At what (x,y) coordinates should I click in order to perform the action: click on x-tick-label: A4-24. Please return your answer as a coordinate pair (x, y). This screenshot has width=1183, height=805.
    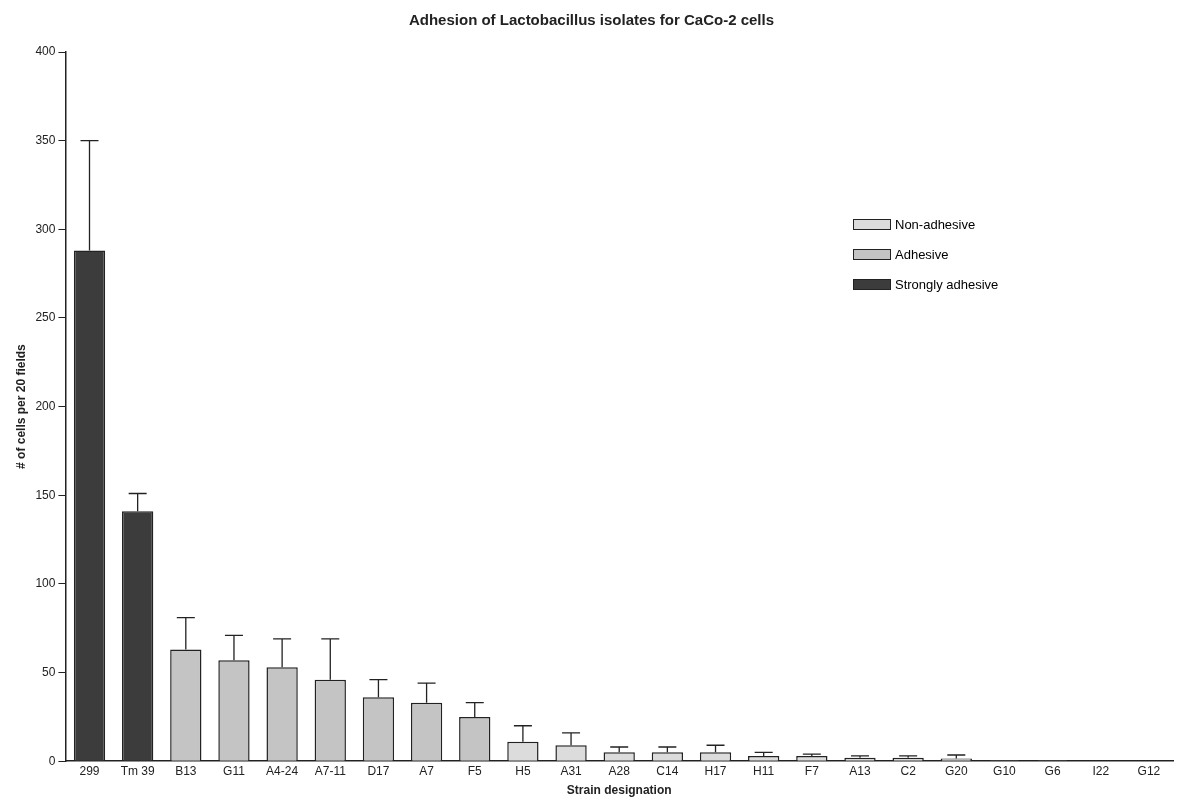
    Looking at the image, I should click on (282, 770).